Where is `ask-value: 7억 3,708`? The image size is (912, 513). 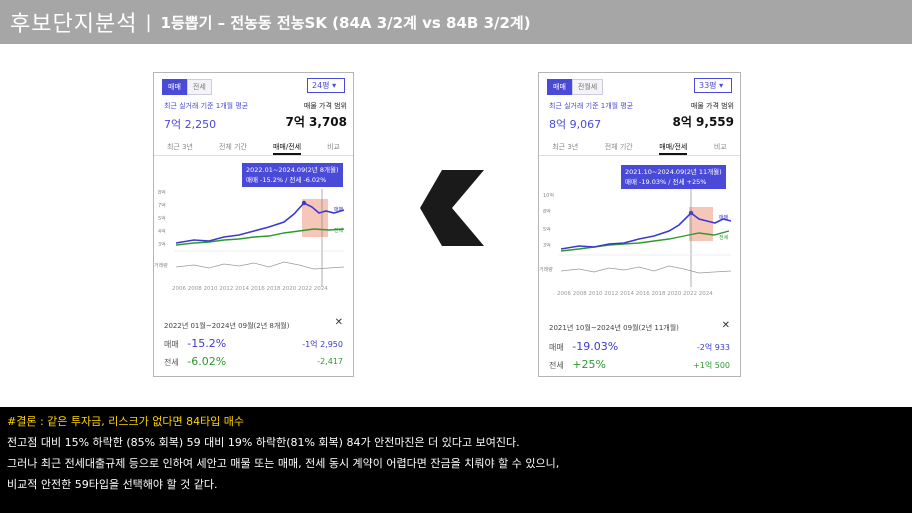
ask-value: 7억 3,708 is located at coordinates (316, 122).